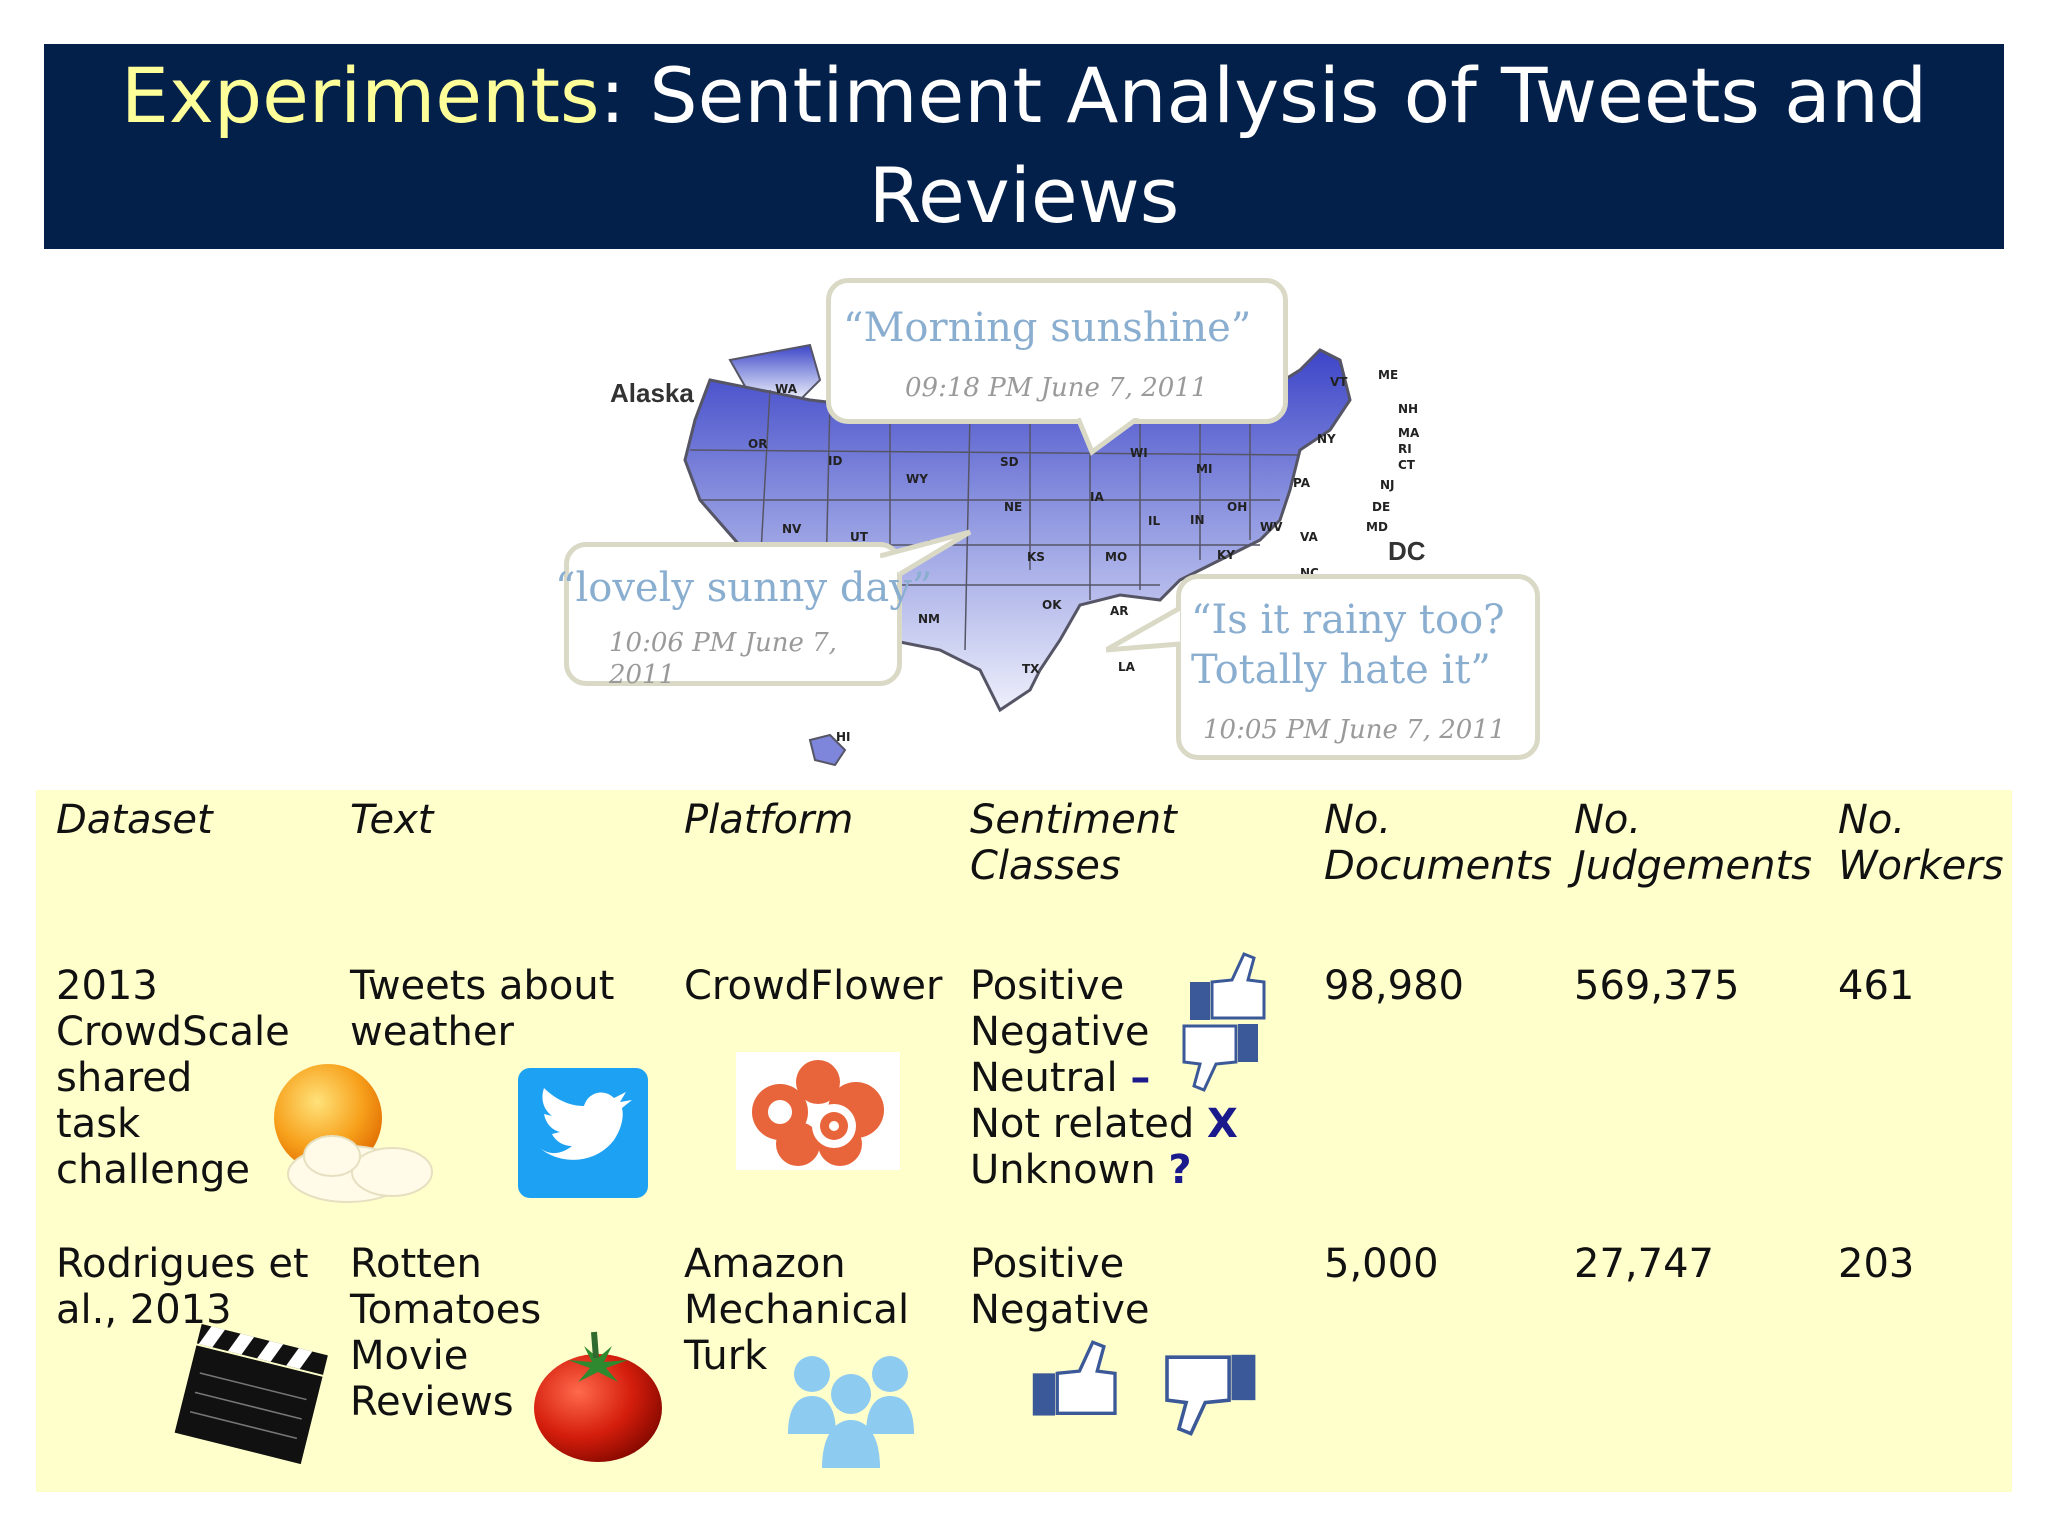 Image resolution: width=2048 pixels, height=1535 pixels. Describe the element at coordinates (1354, 730) in the screenshot. I see `tweet-timestamp: 10:05 PM June 7, 2011` at that location.